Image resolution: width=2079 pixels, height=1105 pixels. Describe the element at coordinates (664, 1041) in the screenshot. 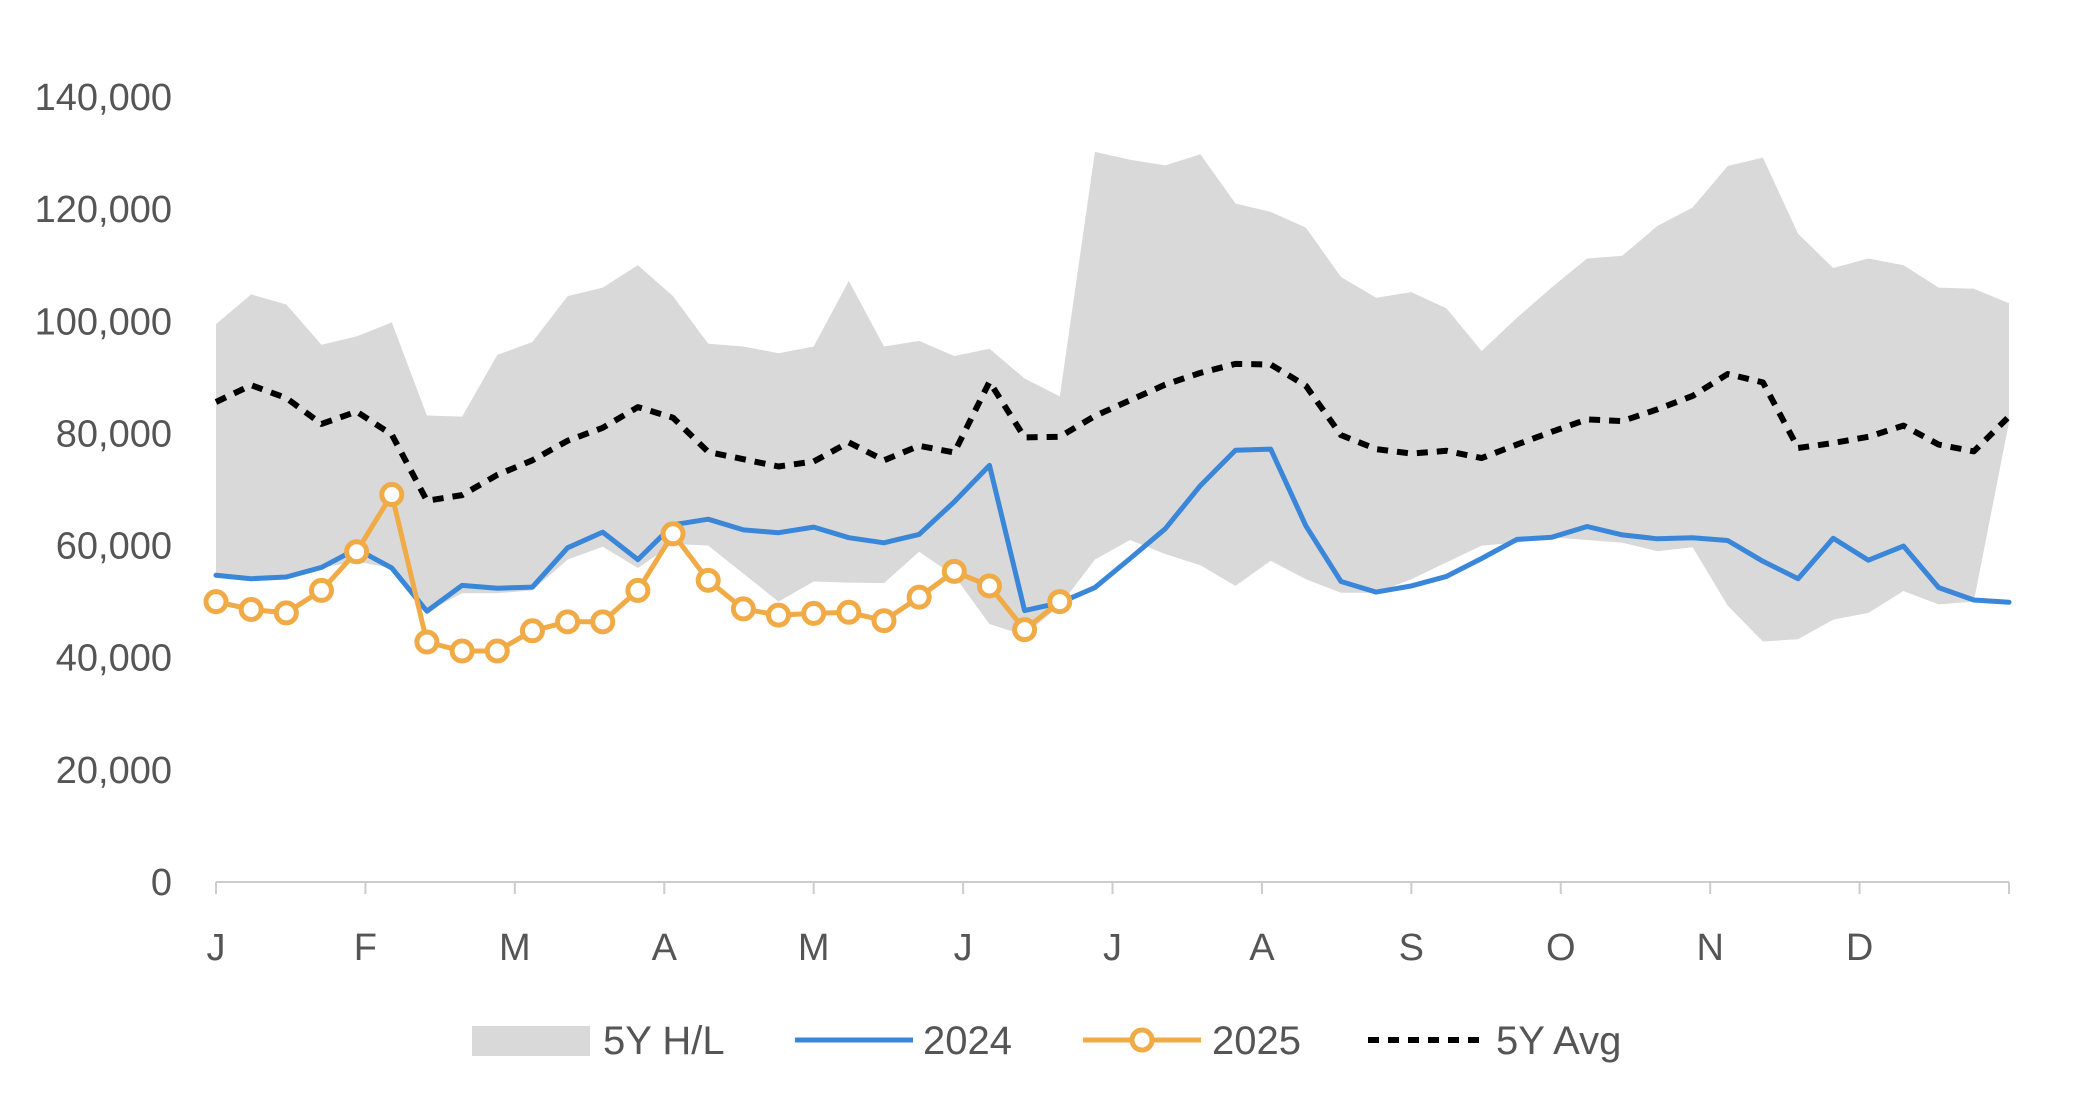

I see `legend-label-5y-hl: 5Y H/L` at that location.